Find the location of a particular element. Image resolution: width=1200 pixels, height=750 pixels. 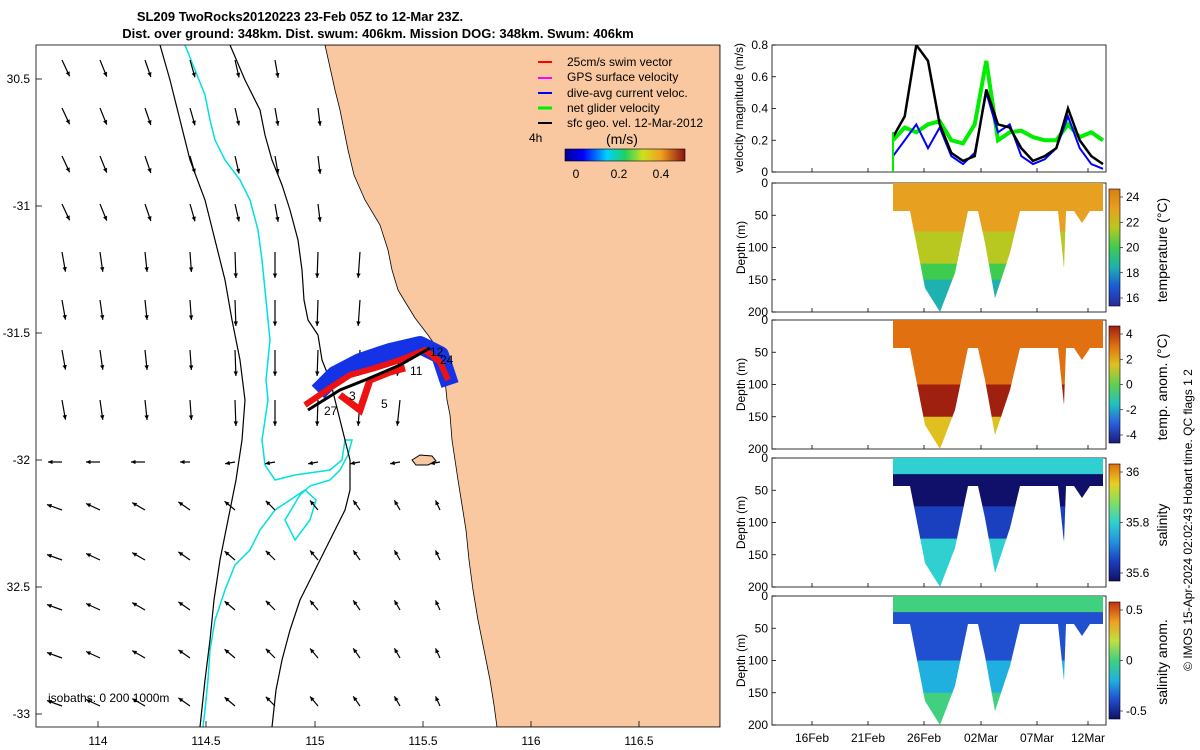

time-tick-label: 21Feb is located at coordinates (868, 738).